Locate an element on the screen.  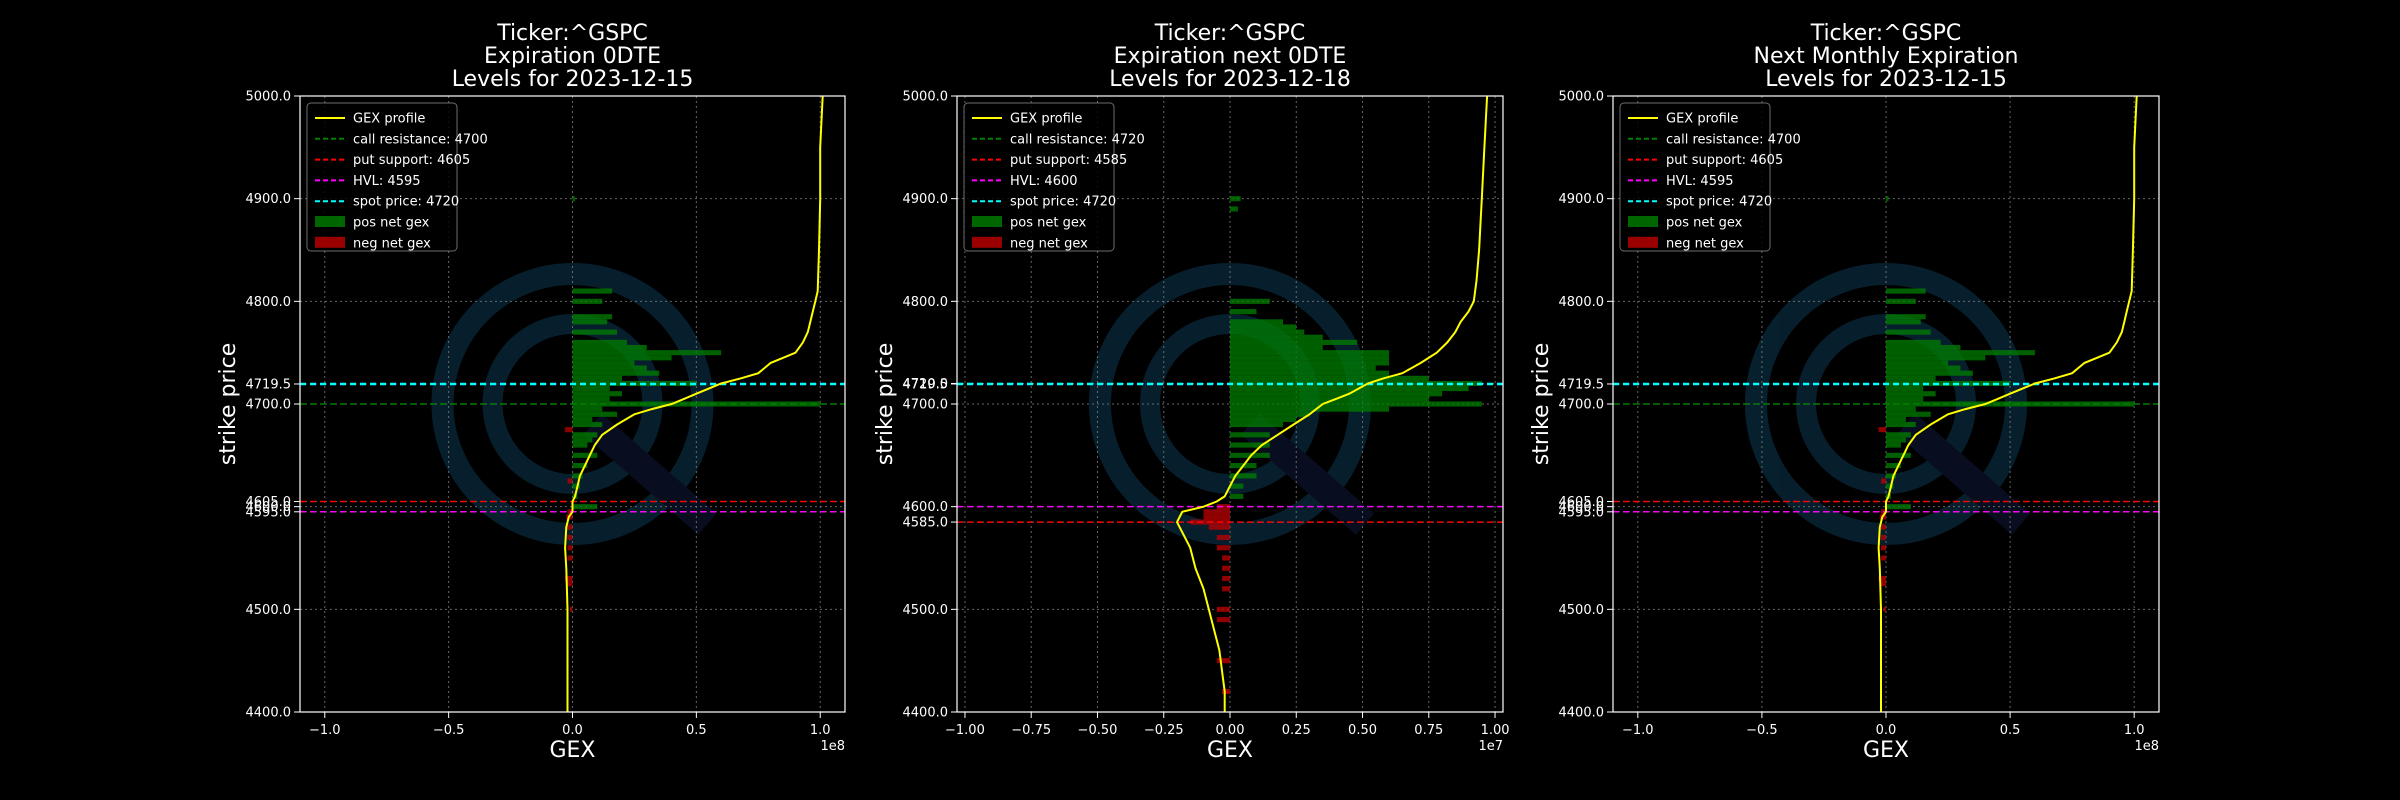
y-tick-label: 4800.0 is located at coordinates (269, 302).